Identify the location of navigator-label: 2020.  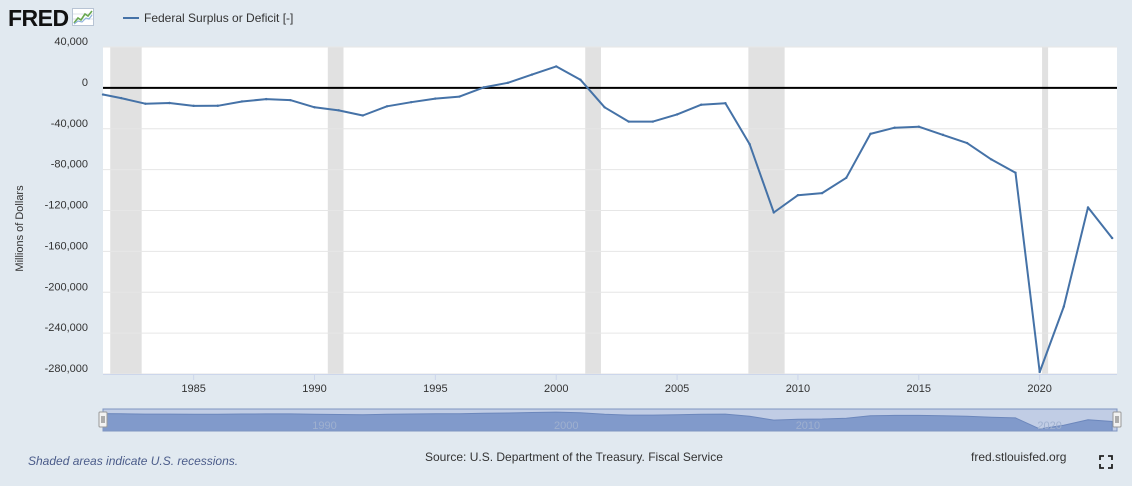
(1049, 426).